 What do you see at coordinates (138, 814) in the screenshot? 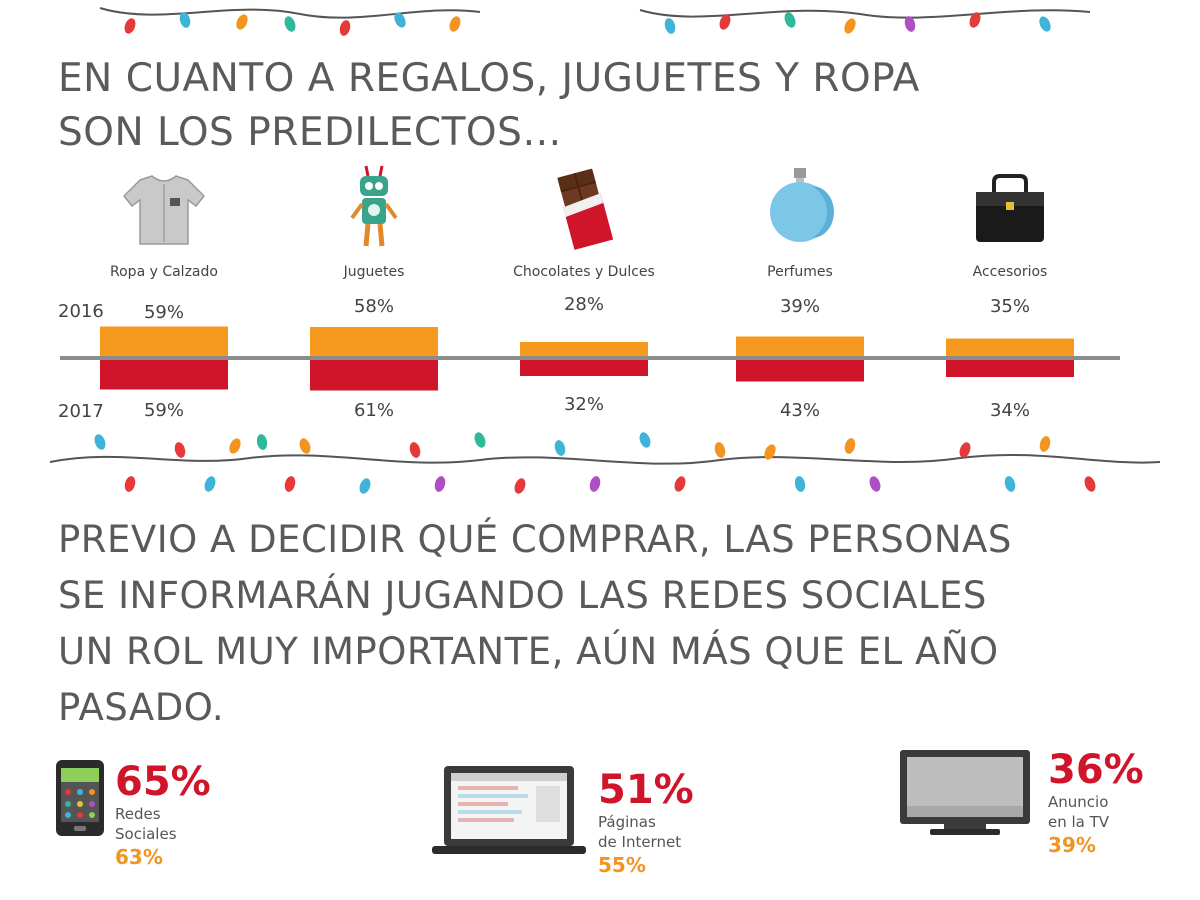
I see `stat-label: Redes` at bounding box center [138, 814].